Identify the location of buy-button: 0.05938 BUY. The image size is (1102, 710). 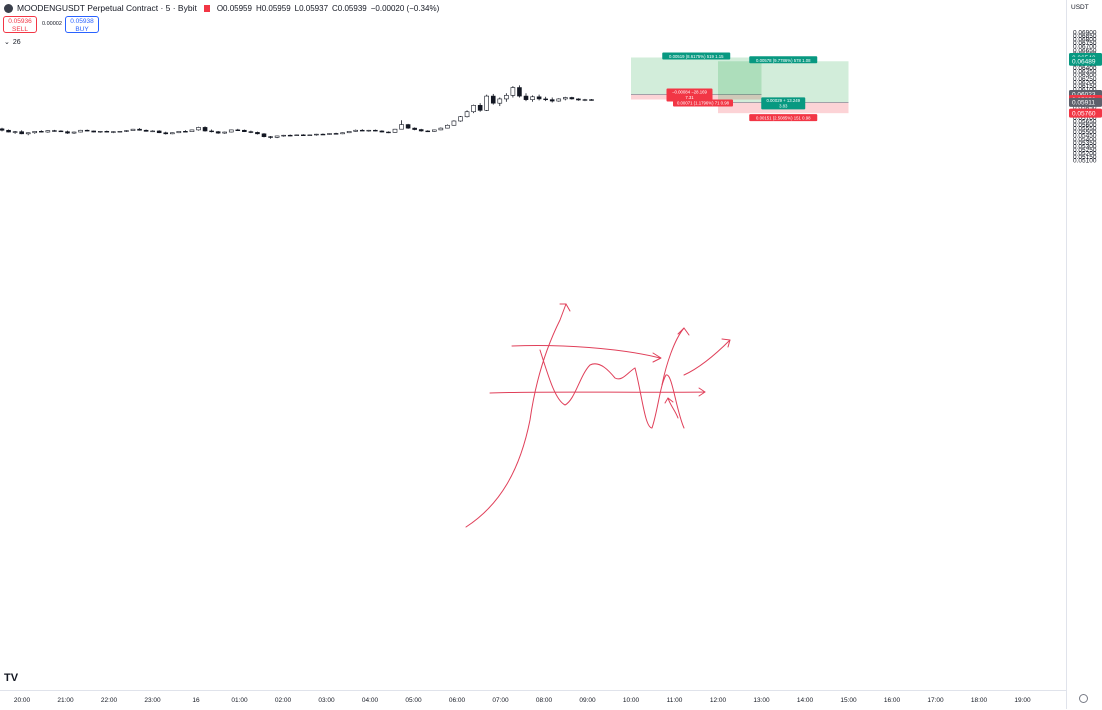
(82, 24).